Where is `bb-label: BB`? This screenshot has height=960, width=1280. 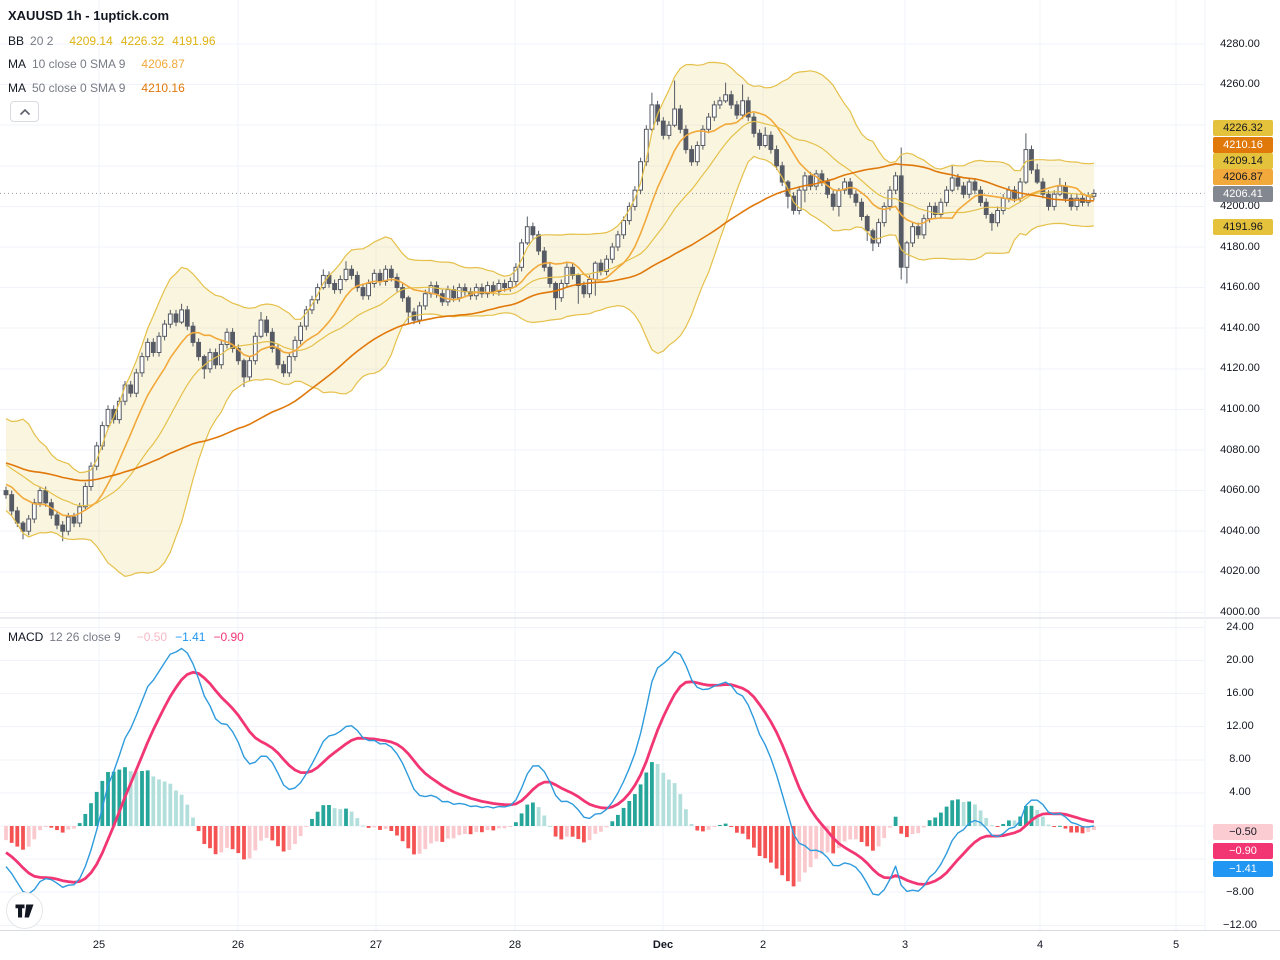
bb-label: BB is located at coordinates (16, 41).